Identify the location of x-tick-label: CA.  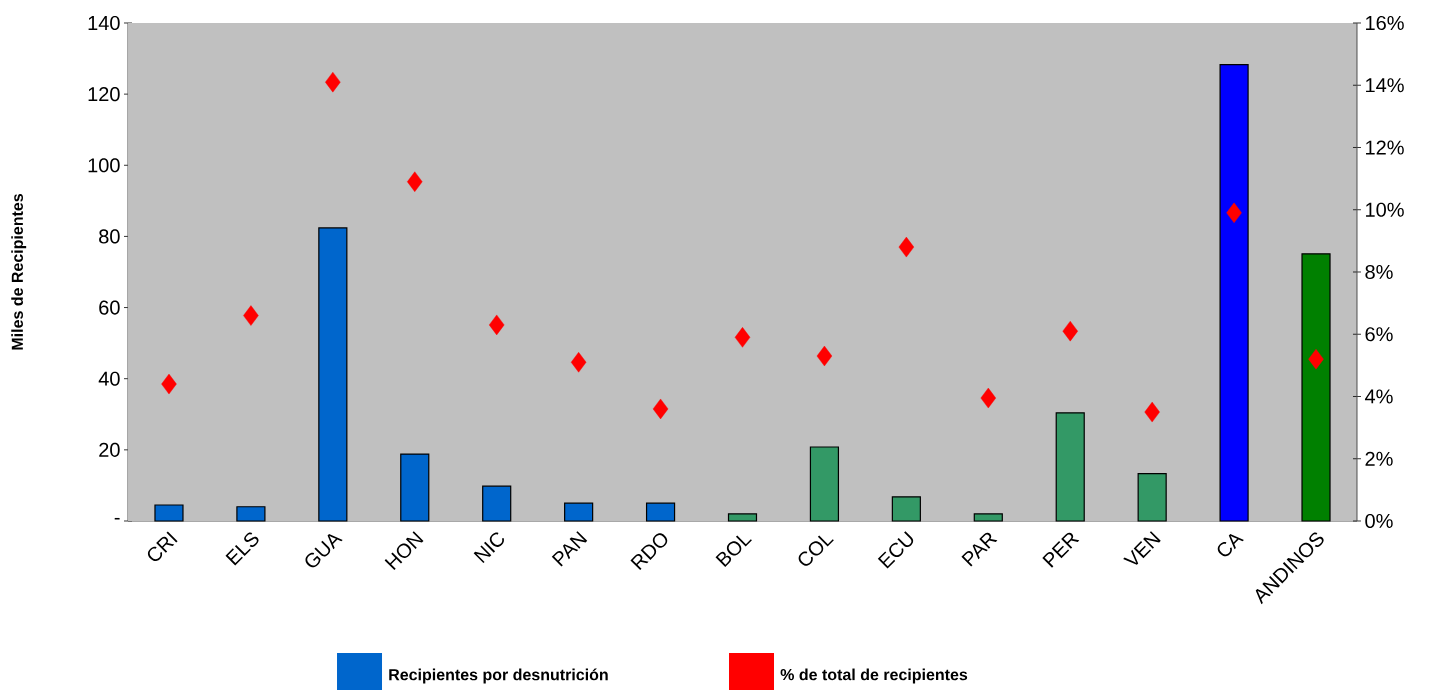
(1230, 545).